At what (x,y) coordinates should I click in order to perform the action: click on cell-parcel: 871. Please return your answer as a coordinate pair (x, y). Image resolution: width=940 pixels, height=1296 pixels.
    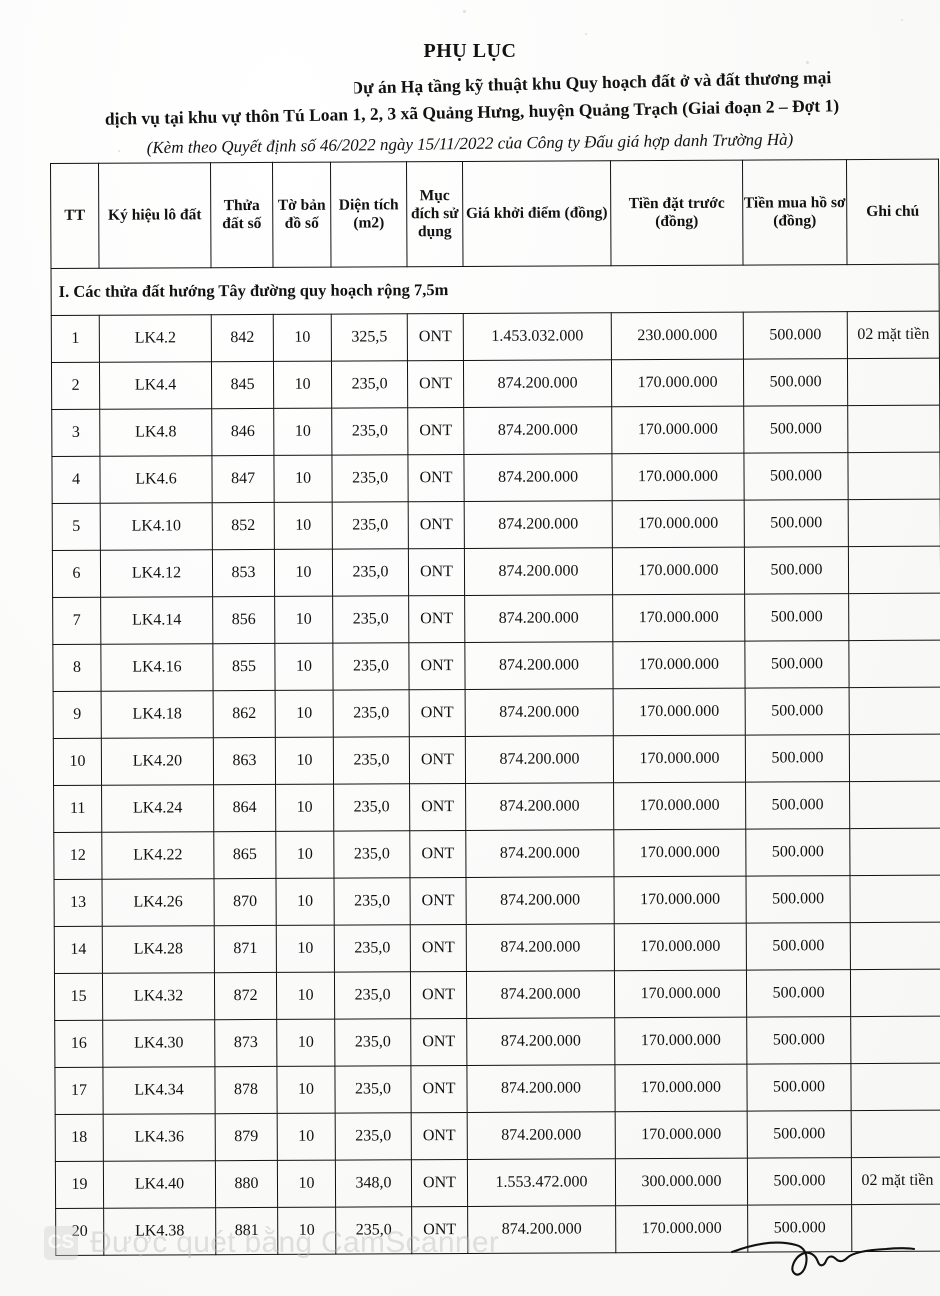
    Looking at the image, I should click on (245, 949).